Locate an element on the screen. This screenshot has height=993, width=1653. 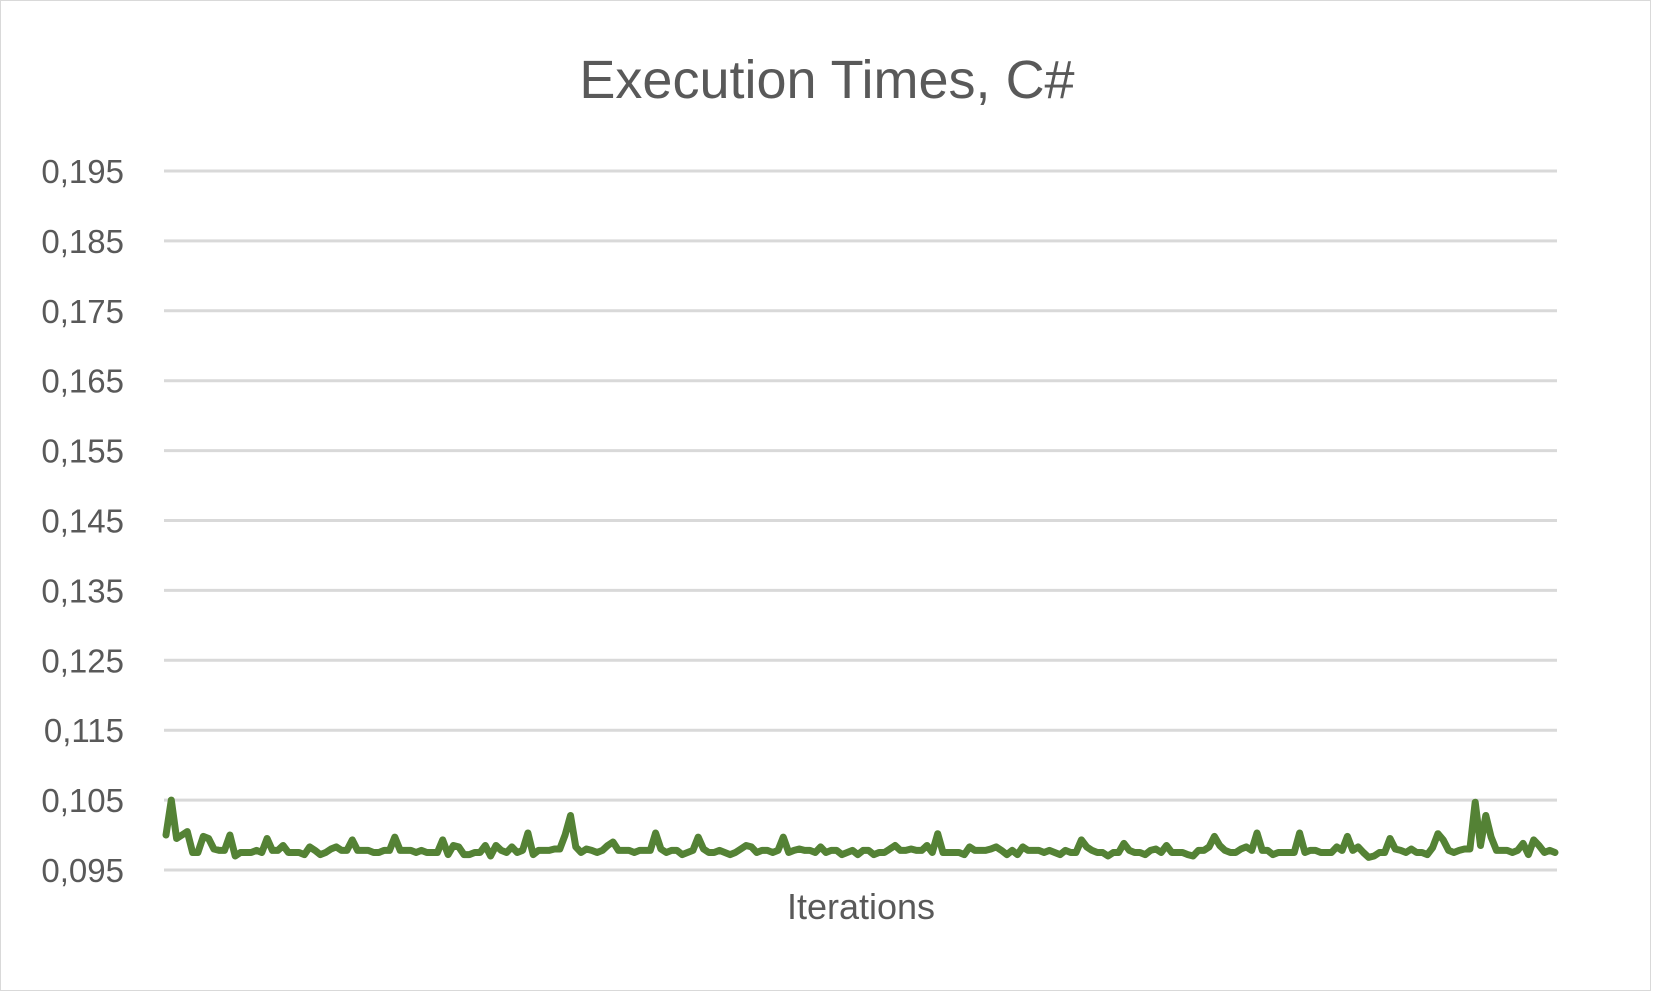
y-tick-label: 0,135 is located at coordinates (82, 590).